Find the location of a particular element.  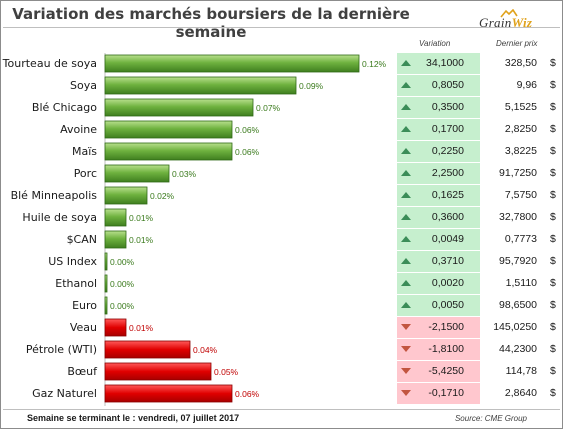

category-label: Euro is located at coordinates (84, 305).